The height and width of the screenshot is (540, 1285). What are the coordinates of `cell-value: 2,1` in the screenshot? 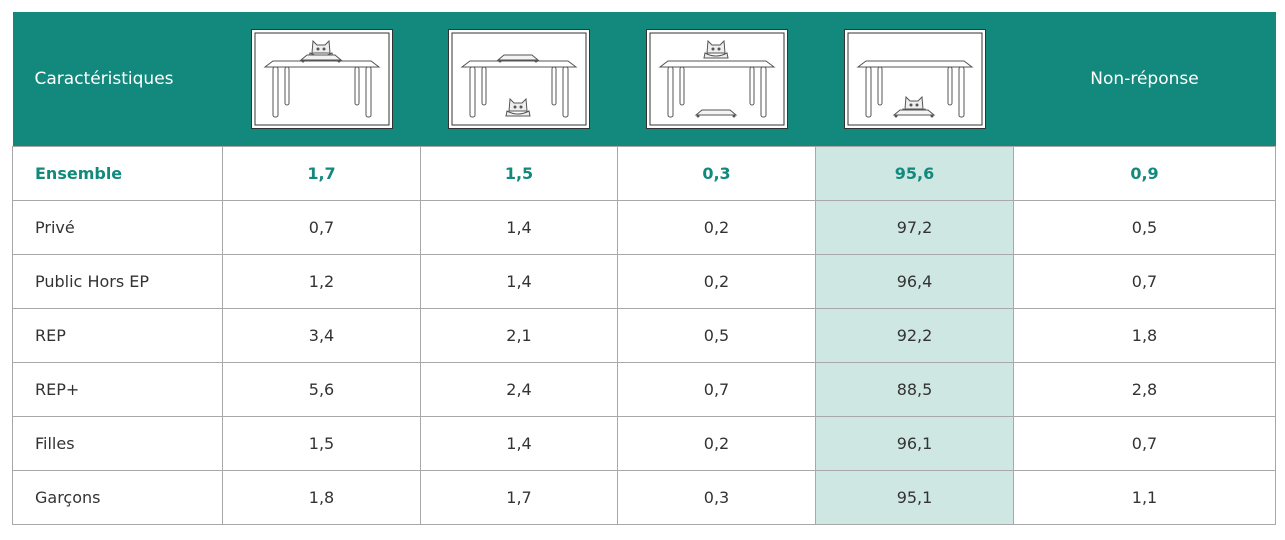 It's located at (519, 335).